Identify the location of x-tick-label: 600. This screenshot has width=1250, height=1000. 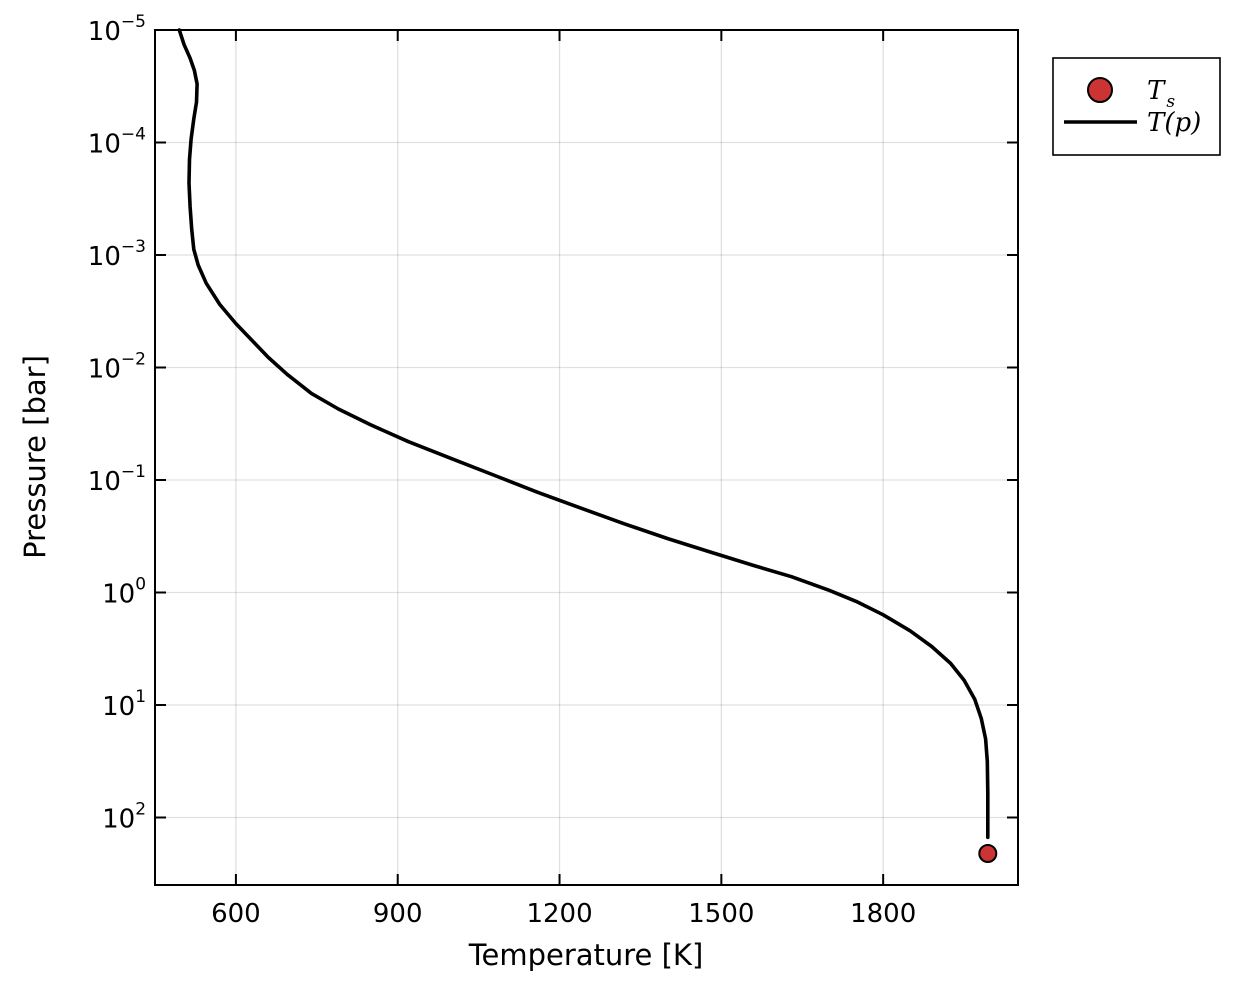
(236, 914).